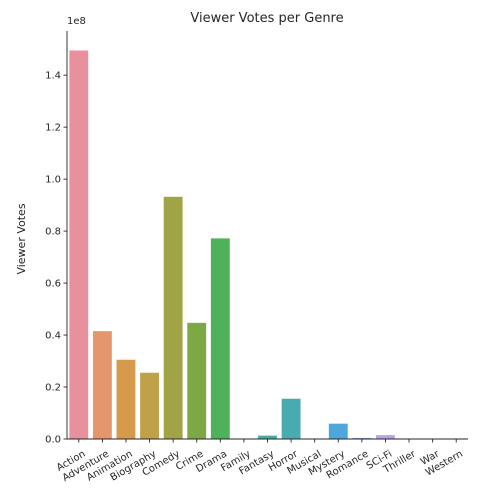 The width and height of the screenshot is (500, 497). Describe the element at coordinates (220, 338) in the screenshot. I see `bar-drama` at that location.